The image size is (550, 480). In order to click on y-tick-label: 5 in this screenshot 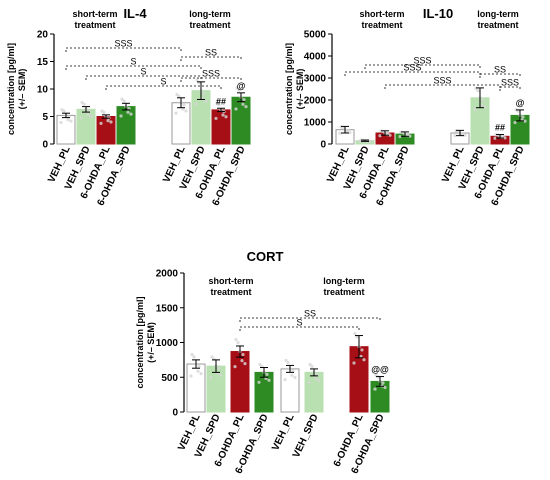, I will do `click(45, 117)`.